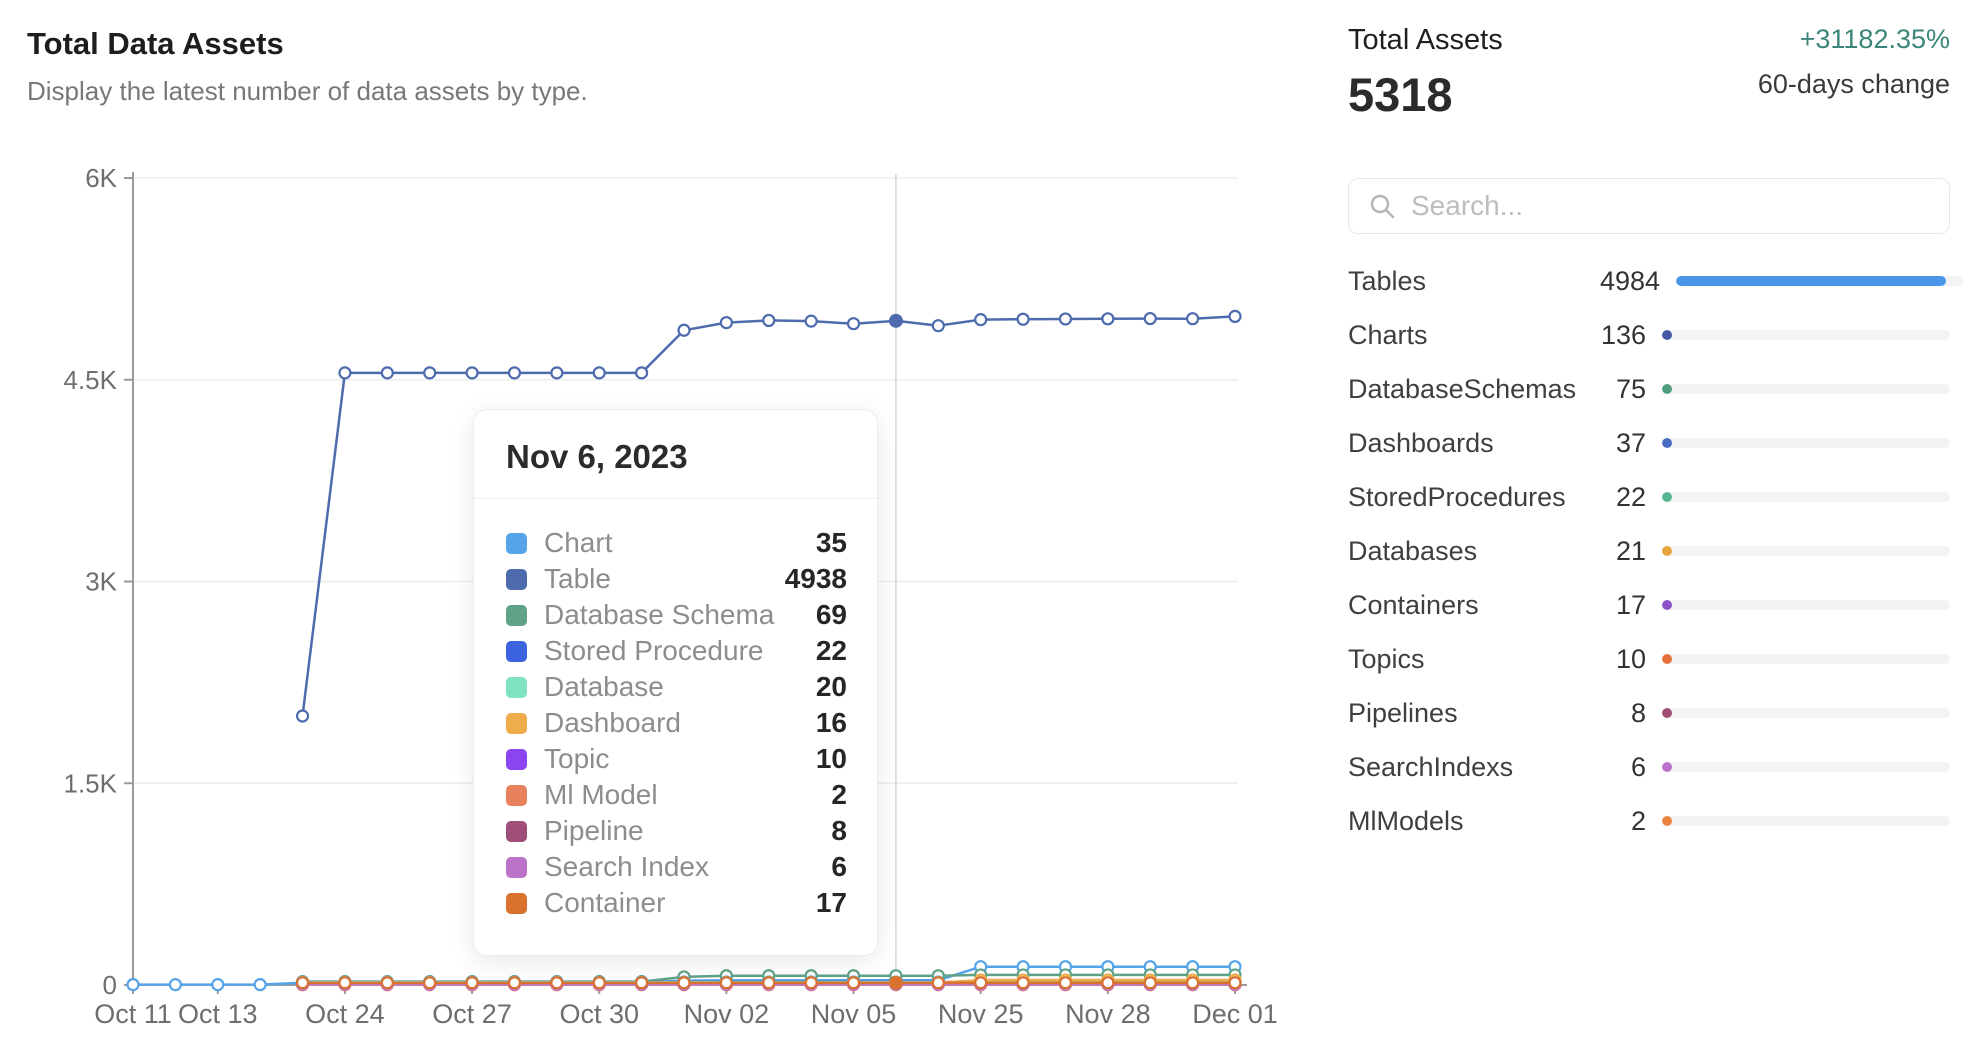 Image resolution: width=1978 pixels, height=1050 pixels. I want to click on series-label: Database, so click(604, 686).